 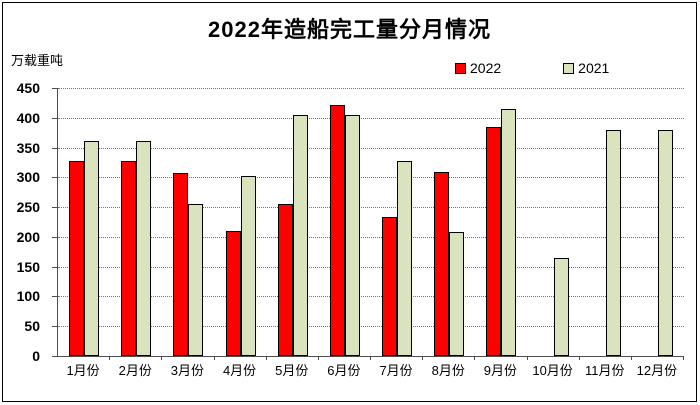 What do you see at coordinates (28, 117) in the screenshot?
I see `y-tick-label-400: 400` at bounding box center [28, 117].